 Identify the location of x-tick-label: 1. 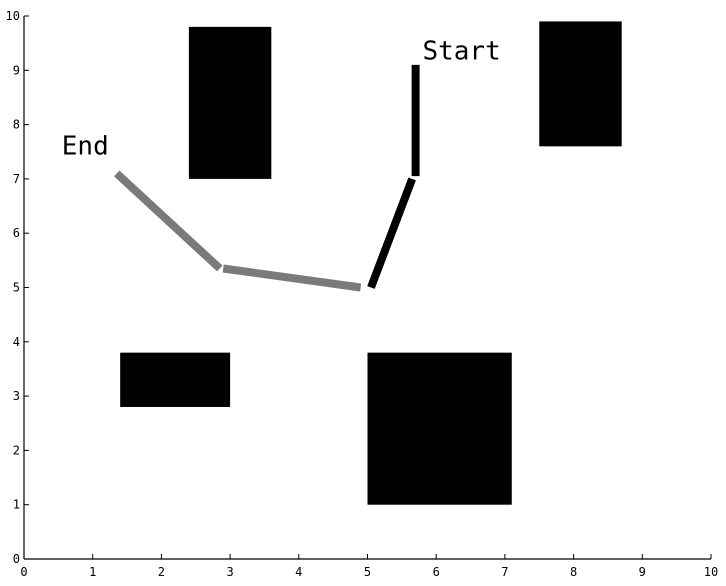
(92, 572).